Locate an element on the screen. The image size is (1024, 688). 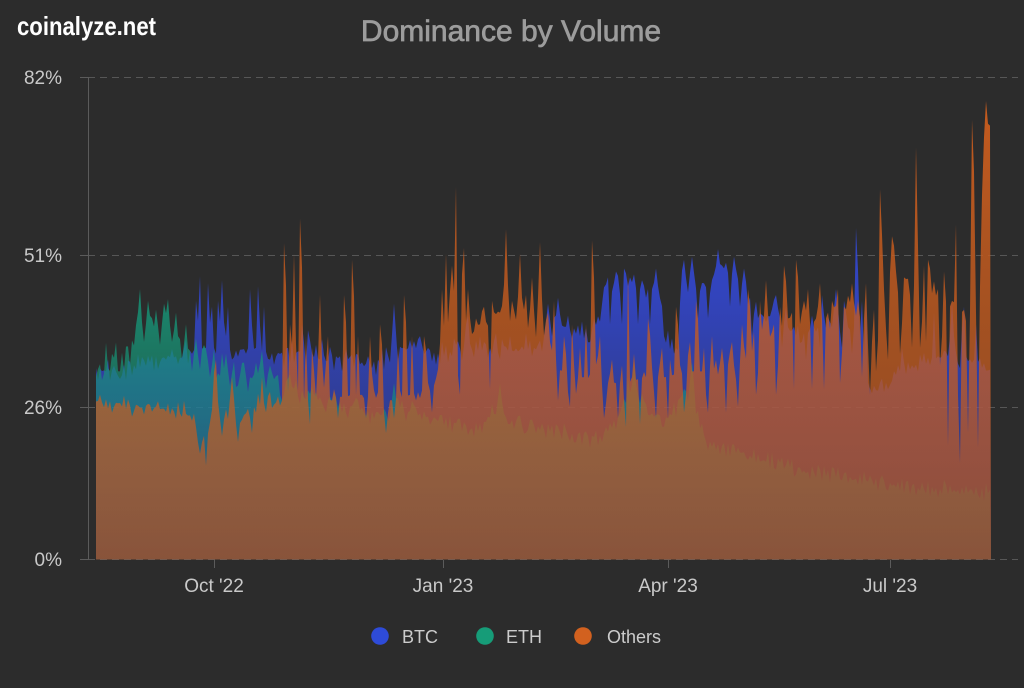
svg-text: 51% is located at coordinates (43, 256).